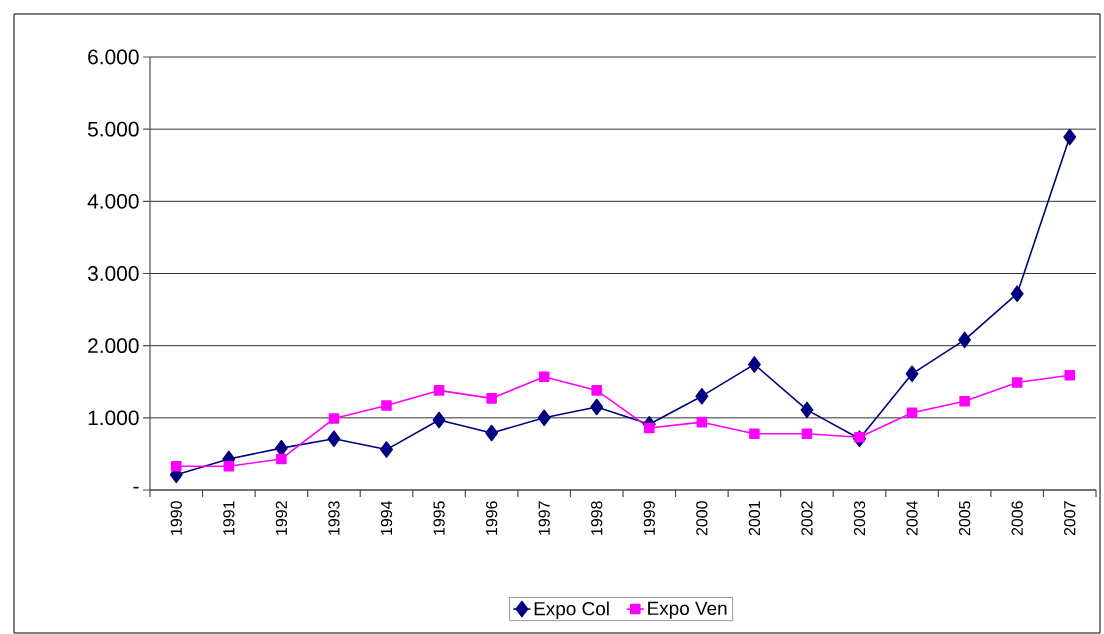 This screenshot has width=1104, height=634. What do you see at coordinates (229, 518) in the screenshot?
I see `x-tick-label: 1991` at bounding box center [229, 518].